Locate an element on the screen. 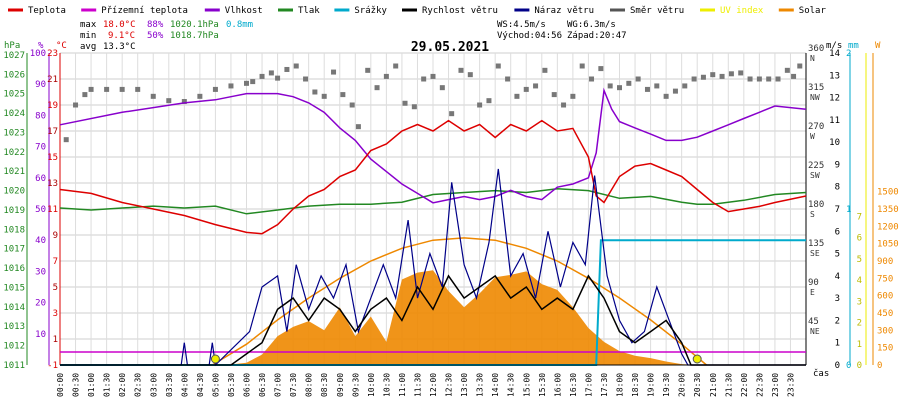 This screenshot has height=404, width=900. stat-max-rain: 0.8mm is located at coordinates (239, 25).